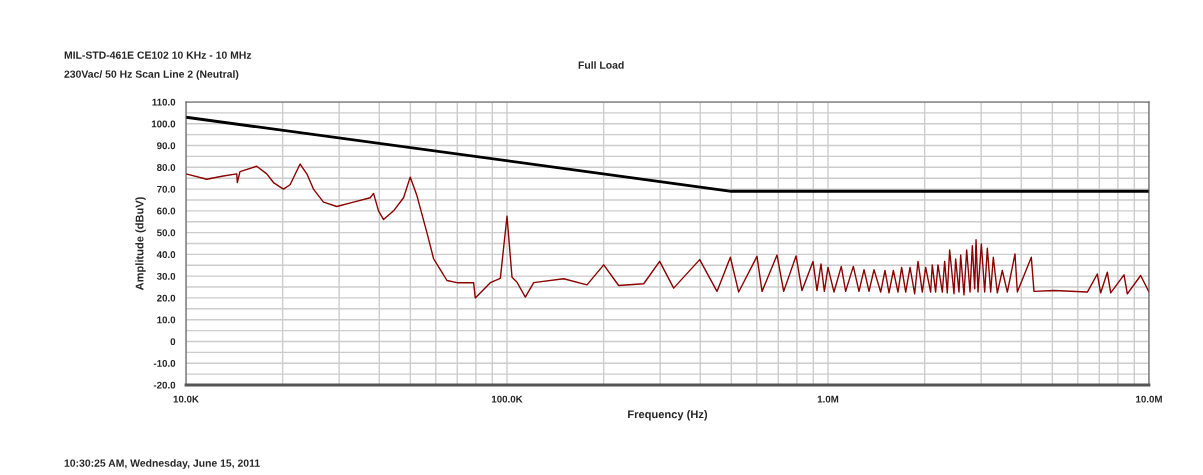 This screenshot has height=475, width=1203. I want to click on y-tick-label: -20.0, so click(164, 385).